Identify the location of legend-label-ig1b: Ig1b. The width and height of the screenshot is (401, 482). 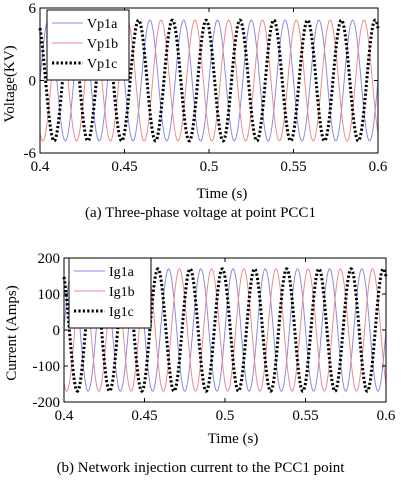
(122, 292).